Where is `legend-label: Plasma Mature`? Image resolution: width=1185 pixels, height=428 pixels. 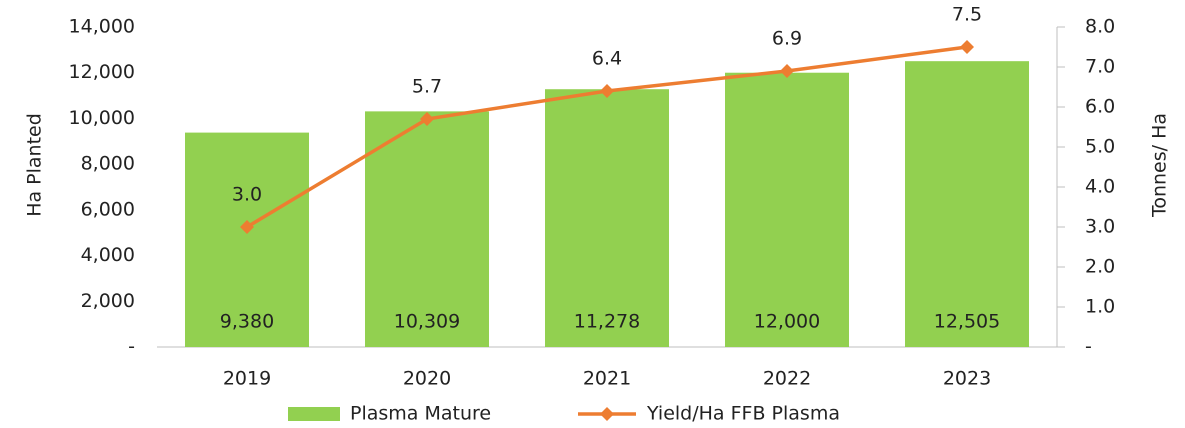 legend-label: Plasma Mature is located at coordinates (420, 414).